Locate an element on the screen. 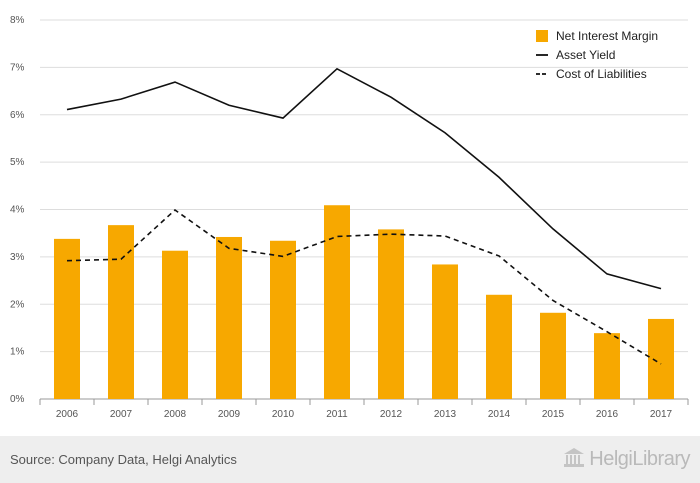  bar-2006 is located at coordinates (67, 318).